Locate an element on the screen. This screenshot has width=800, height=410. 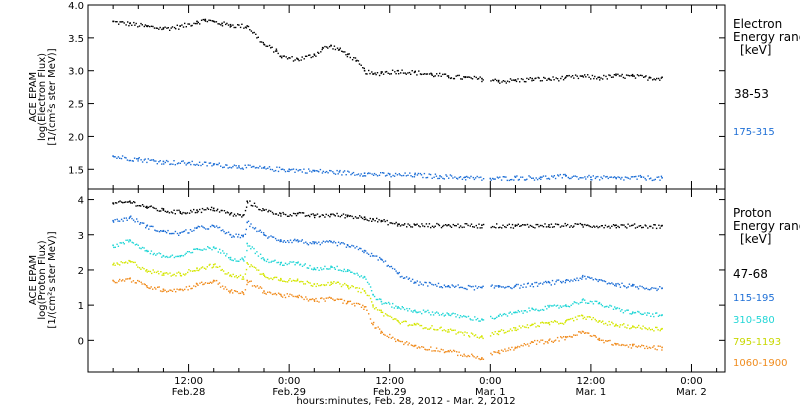
x-tick-date-label: Feb.28 is located at coordinates (189, 392).